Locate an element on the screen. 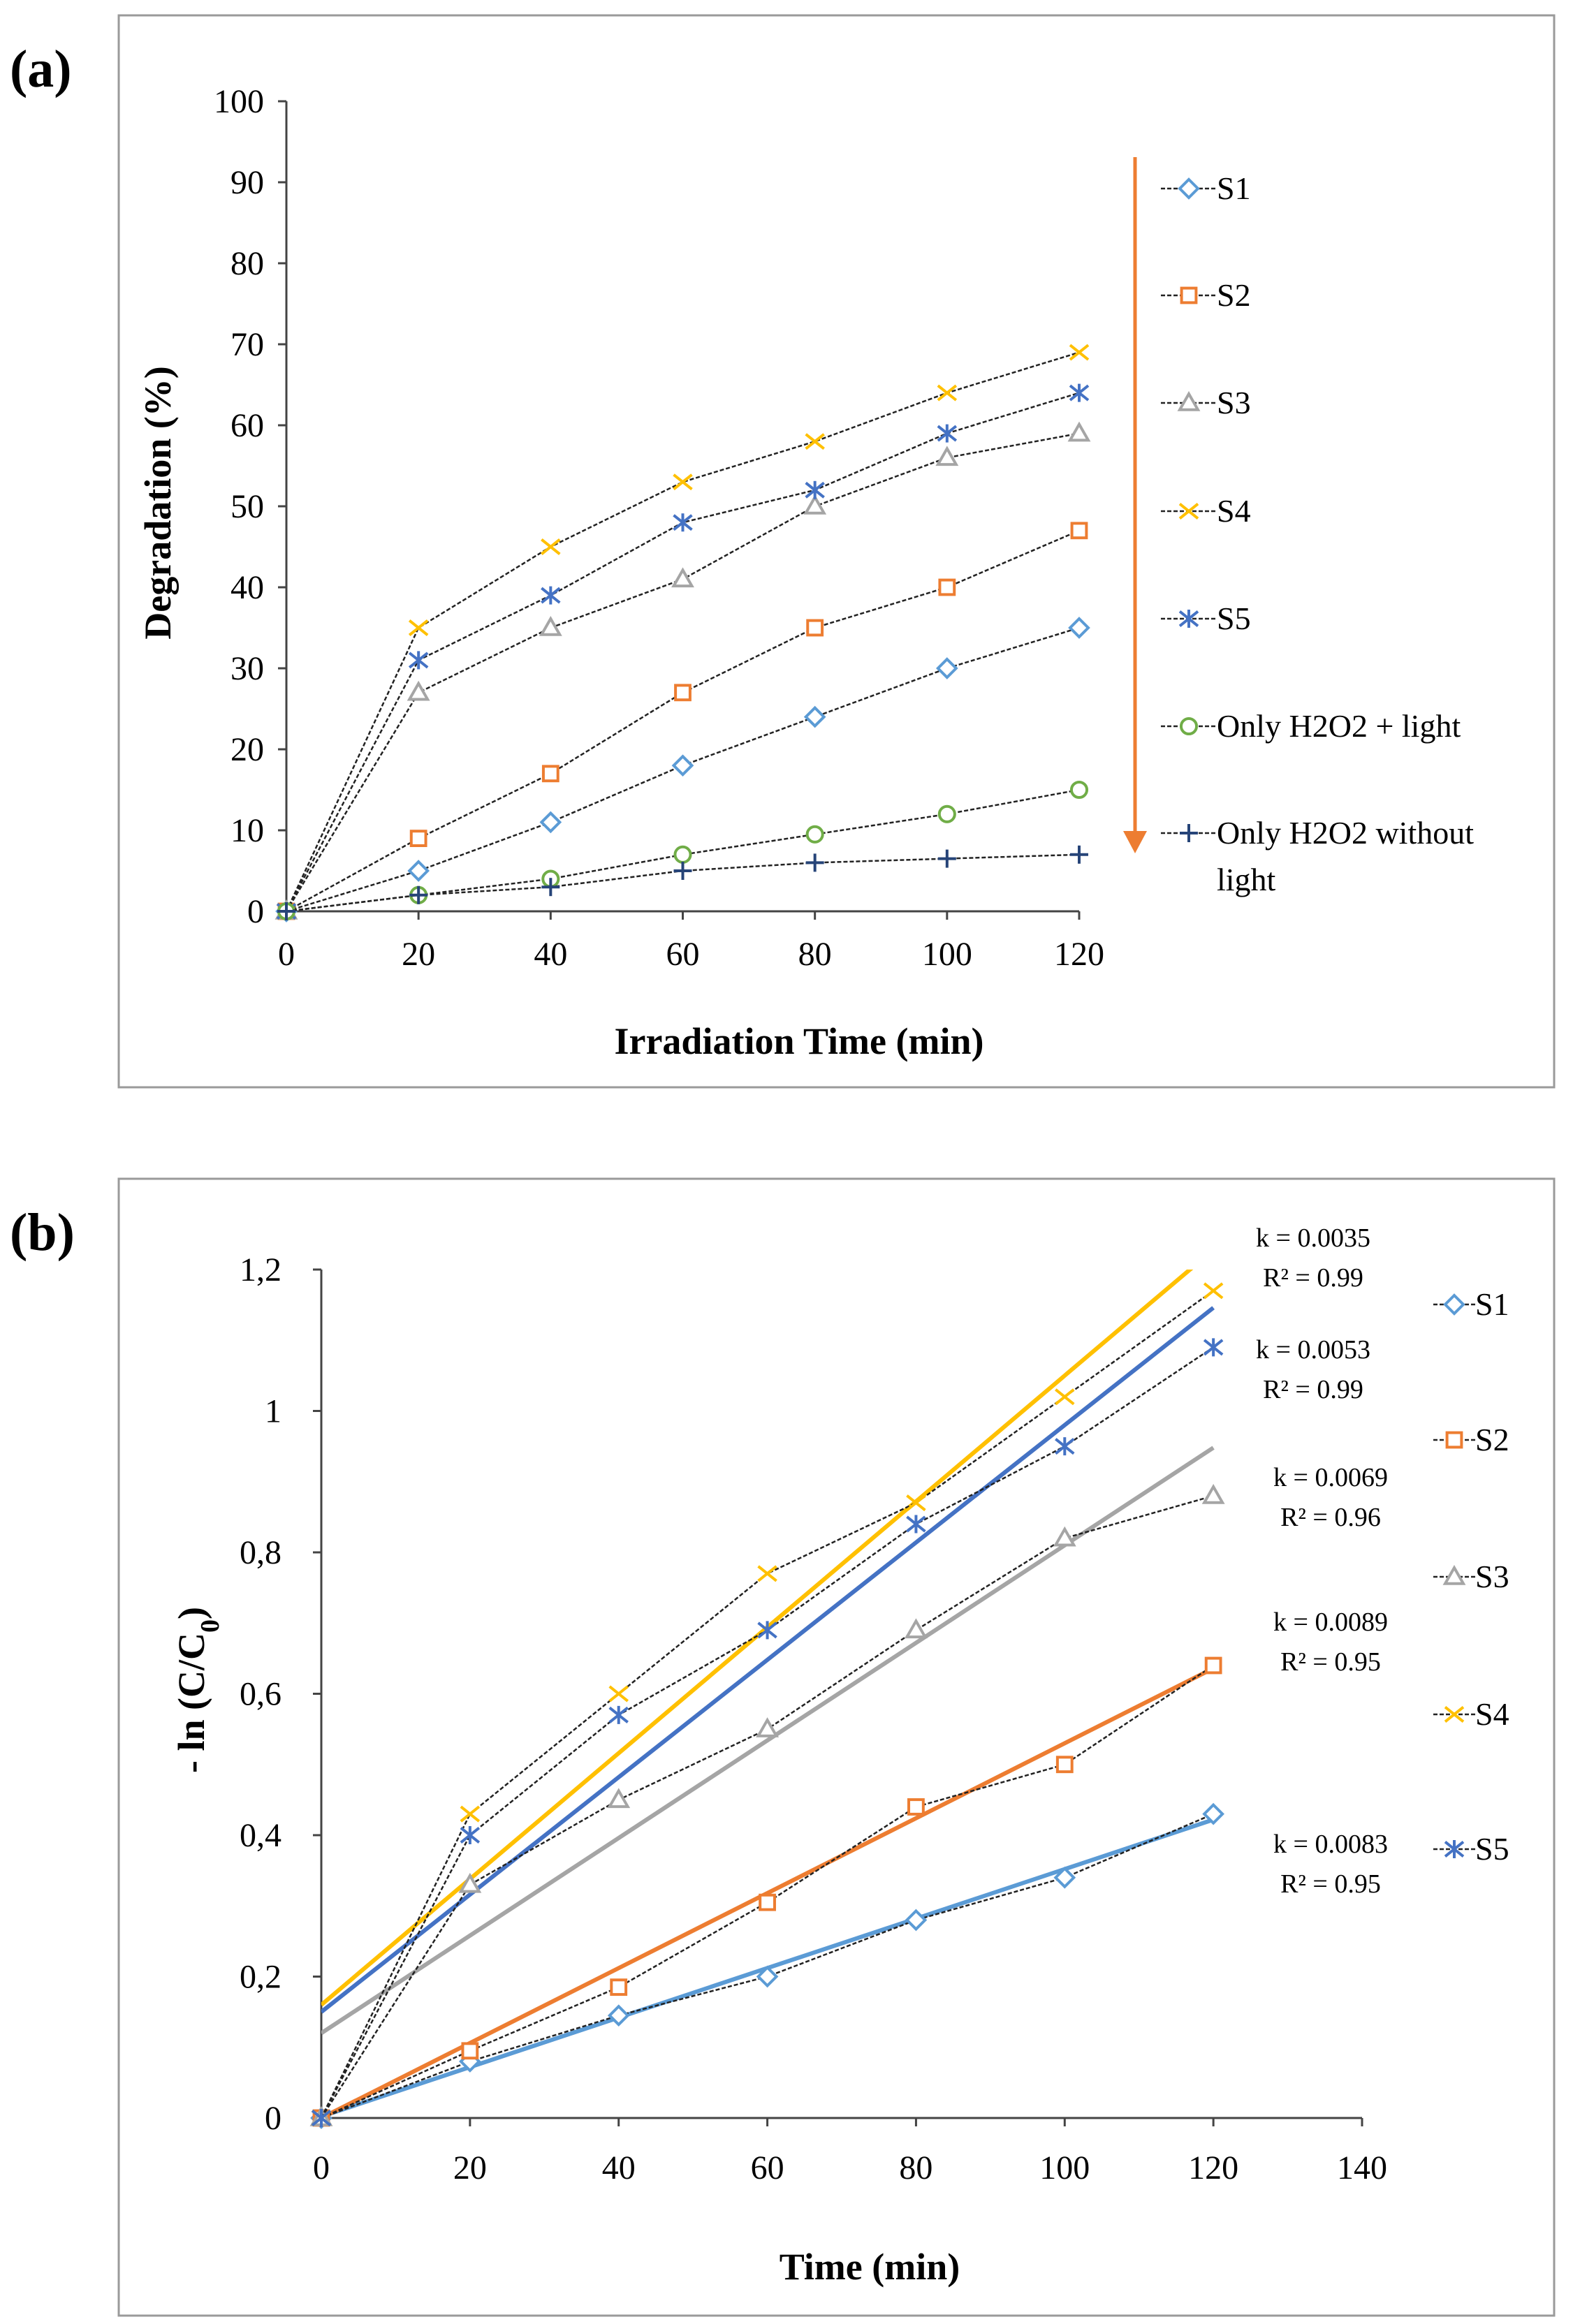  panel-b-annotation-r2: R² = 0.99 is located at coordinates (1313, 1278).